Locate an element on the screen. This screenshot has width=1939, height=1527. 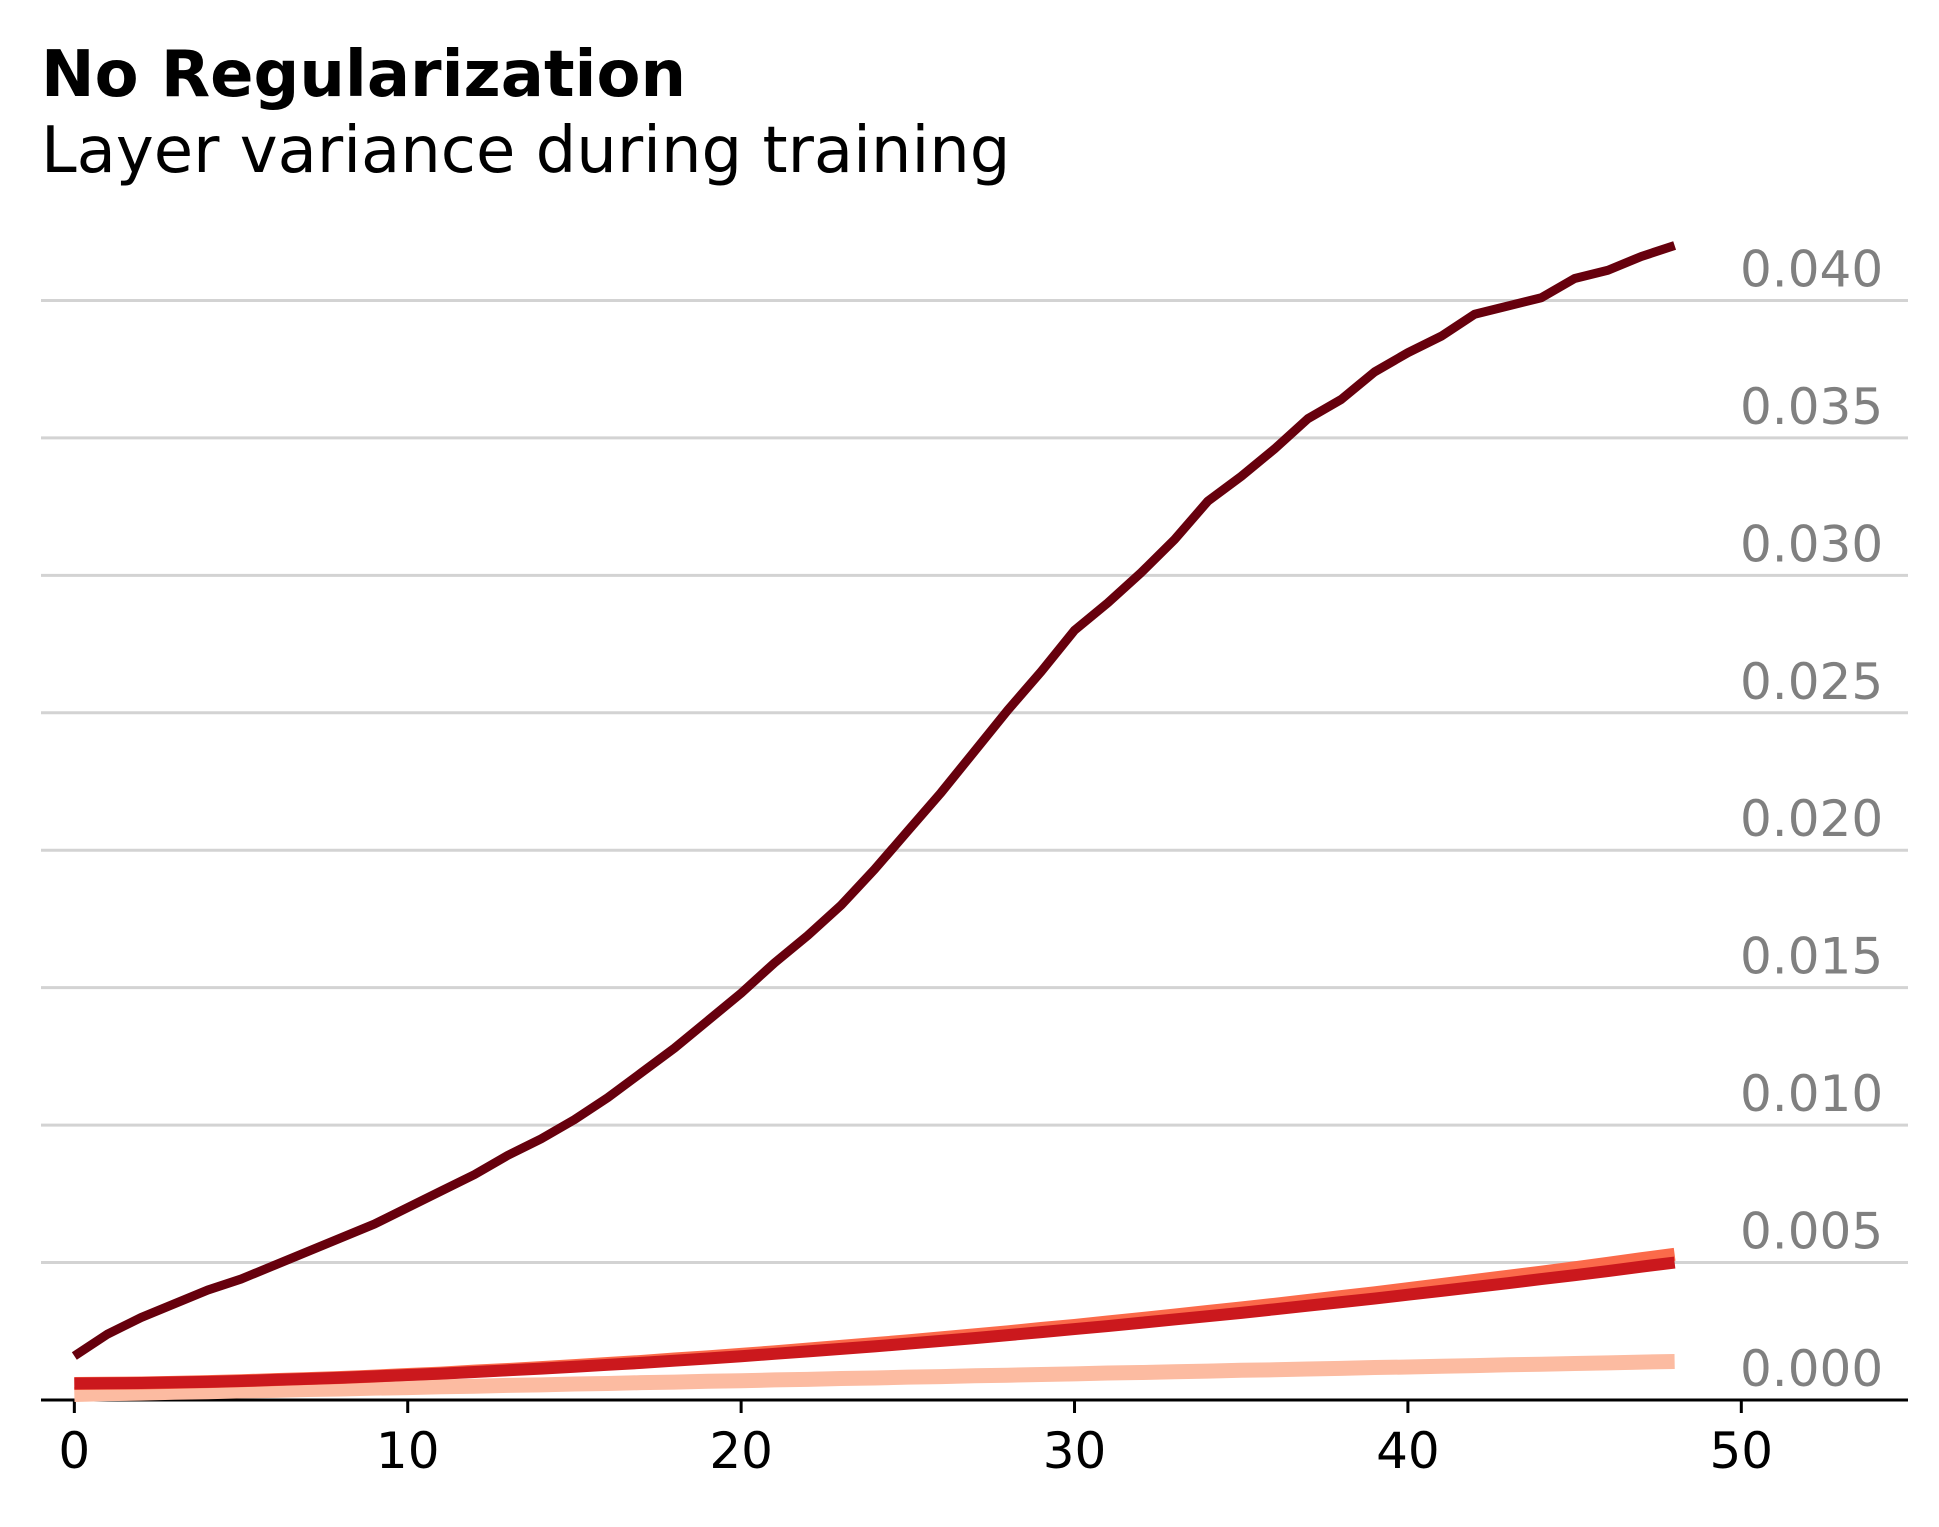
y-tick-label: 0.025 is located at coordinates (1811, 682).